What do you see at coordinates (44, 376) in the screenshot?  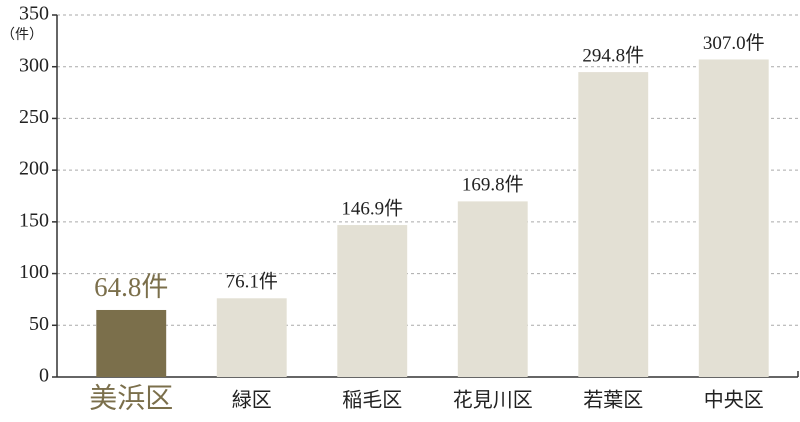 I see `y-tick-label: 0` at bounding box center [44, 376].